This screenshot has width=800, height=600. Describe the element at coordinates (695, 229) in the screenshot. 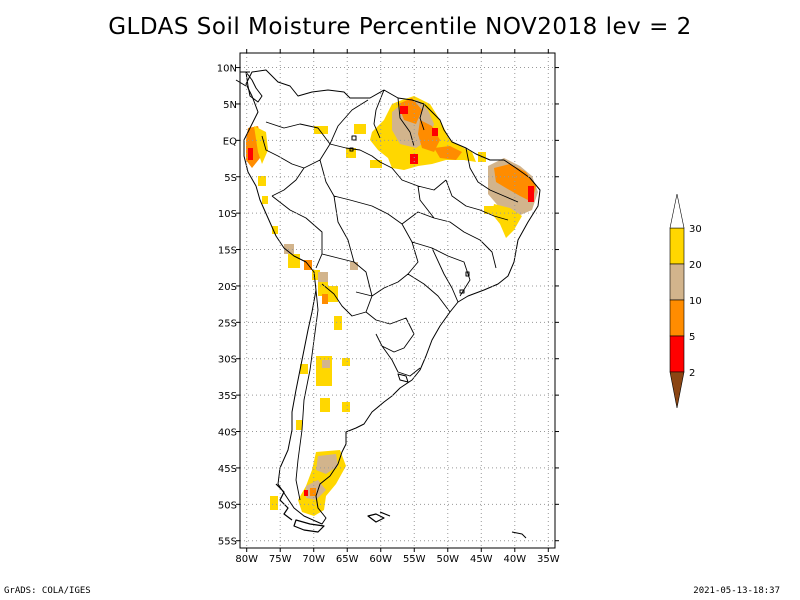

I see `legend-label: 30` at that location.